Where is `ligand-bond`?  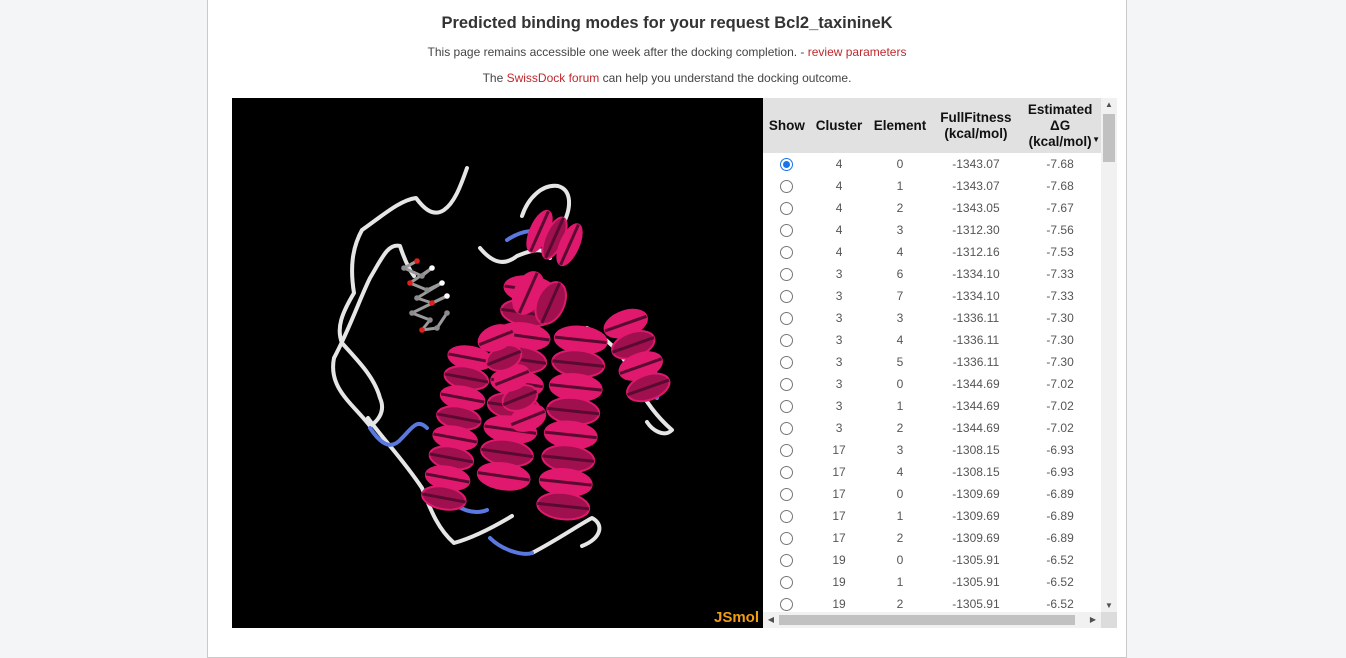 ligand-bond is located at coordinates (442, 320).